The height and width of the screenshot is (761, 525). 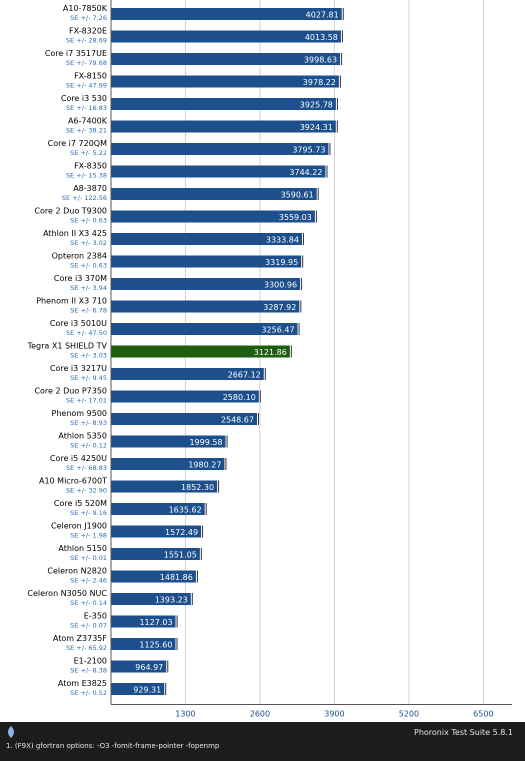 I want to click on value-label: 4013.58, so click(x=321, y=37).